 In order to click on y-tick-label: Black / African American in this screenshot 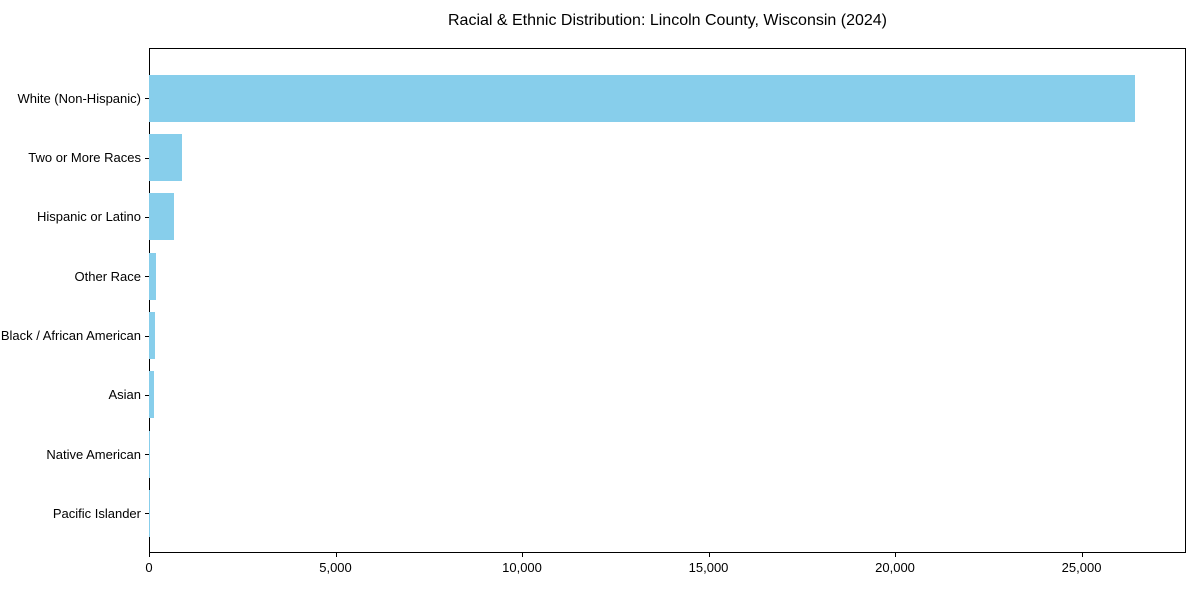, I will do `click(70, 335)`.